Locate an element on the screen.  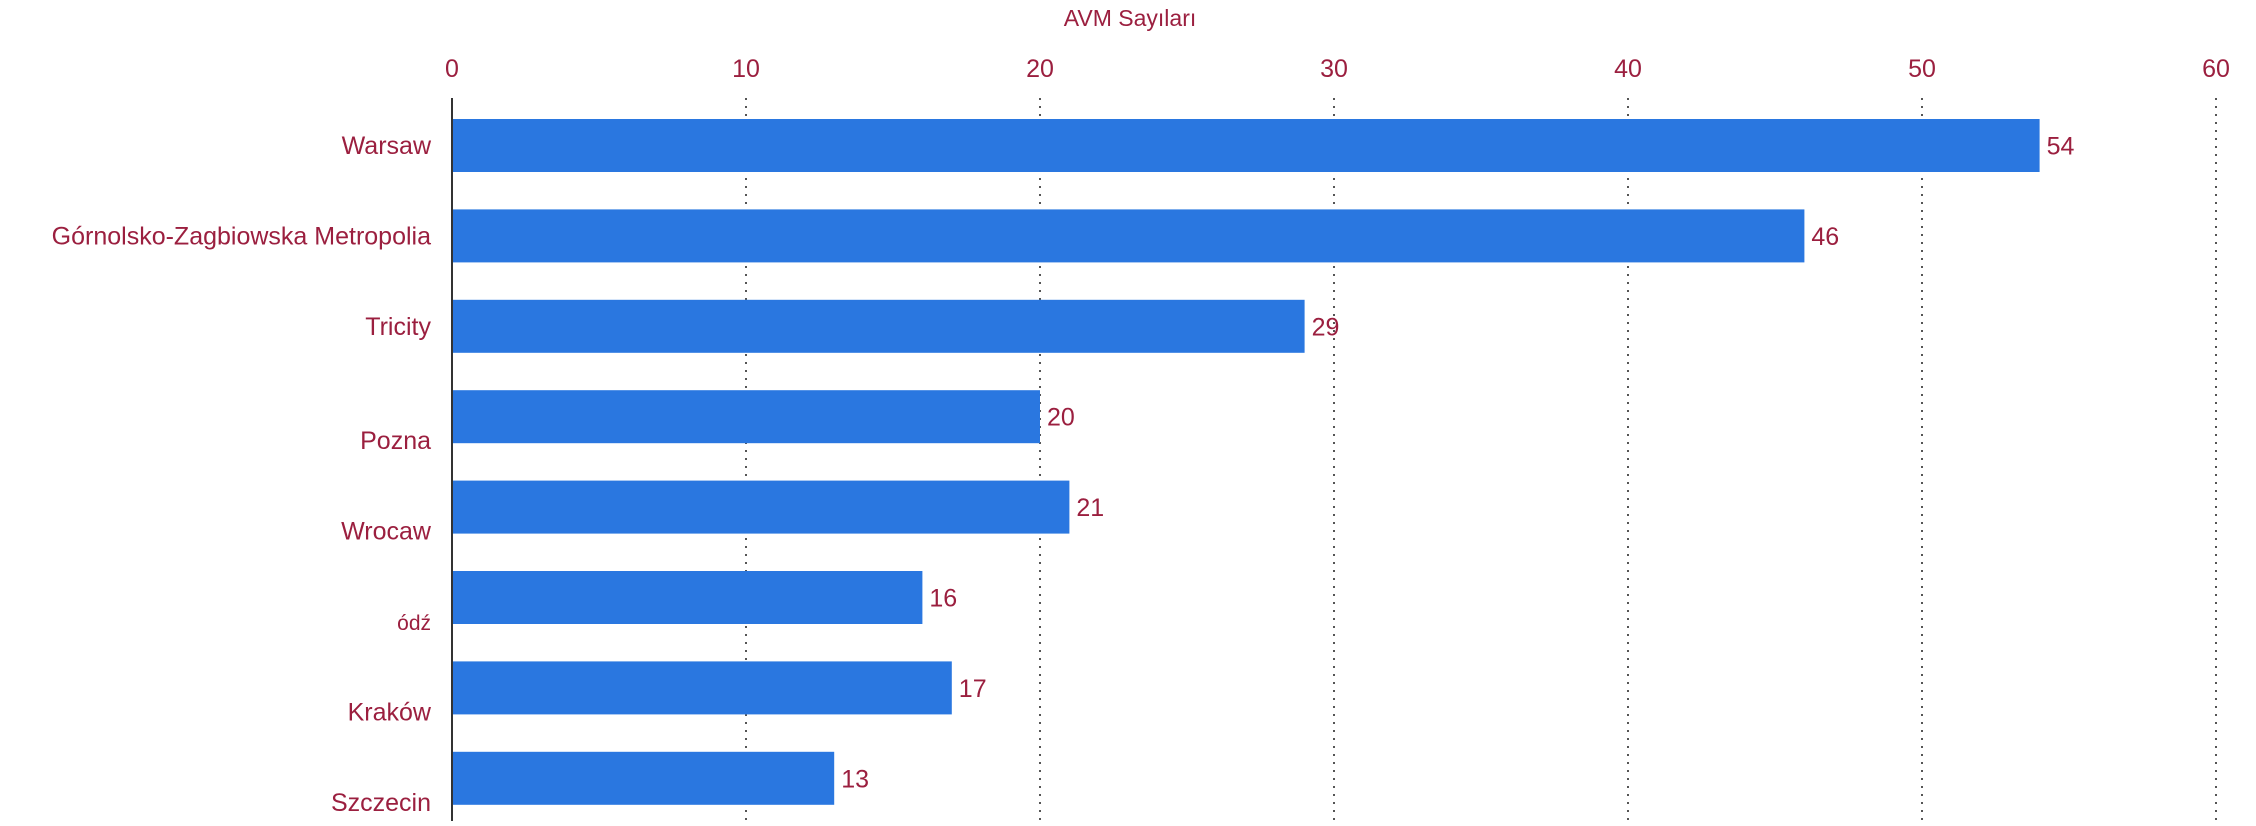
data-label: 20 is located at coordinates (1061, 418).